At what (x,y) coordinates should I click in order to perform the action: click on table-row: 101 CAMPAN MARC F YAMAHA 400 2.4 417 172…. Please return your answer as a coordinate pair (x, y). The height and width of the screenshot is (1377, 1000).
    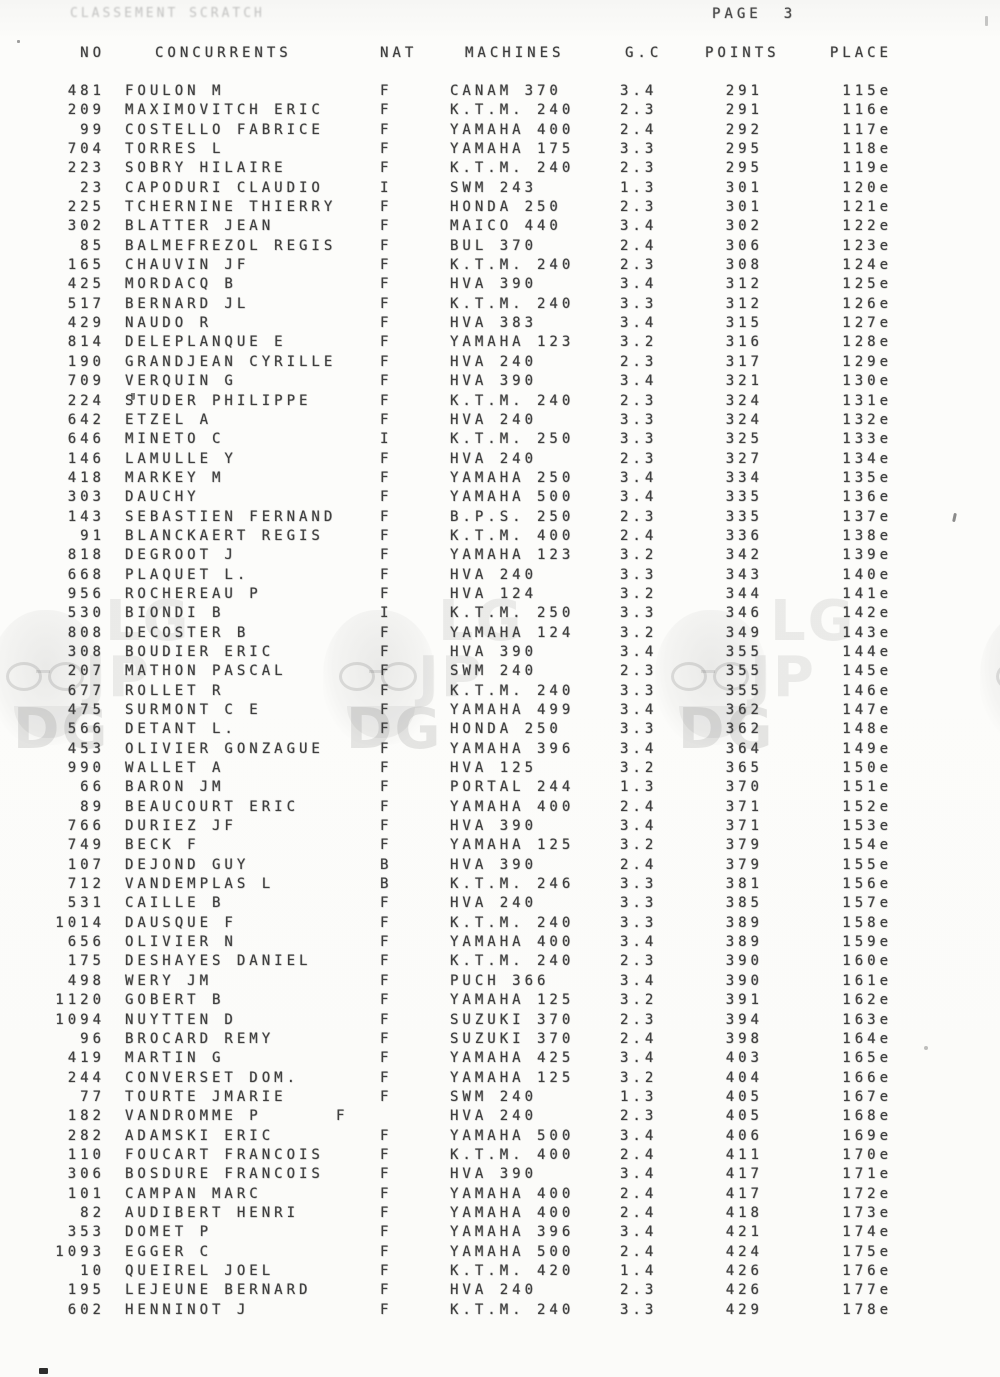
    Looking at the image, I should click on (446, 1194).